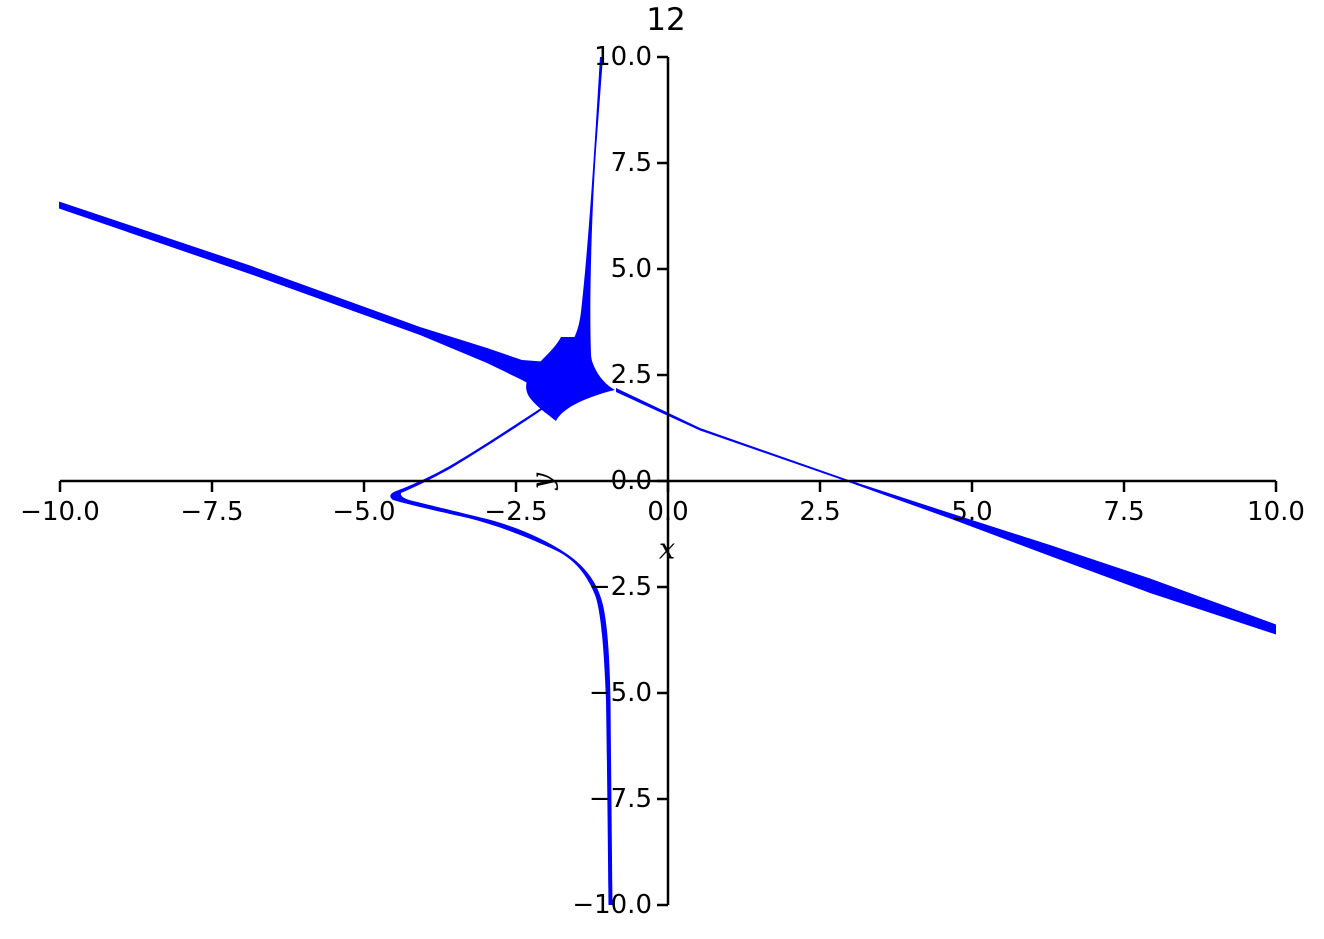 This screenshot has width=1324, height=939. Describe the element at coordinates (620, 587) in the screenshot. I see `y-tick-label: −2.5` at that location.